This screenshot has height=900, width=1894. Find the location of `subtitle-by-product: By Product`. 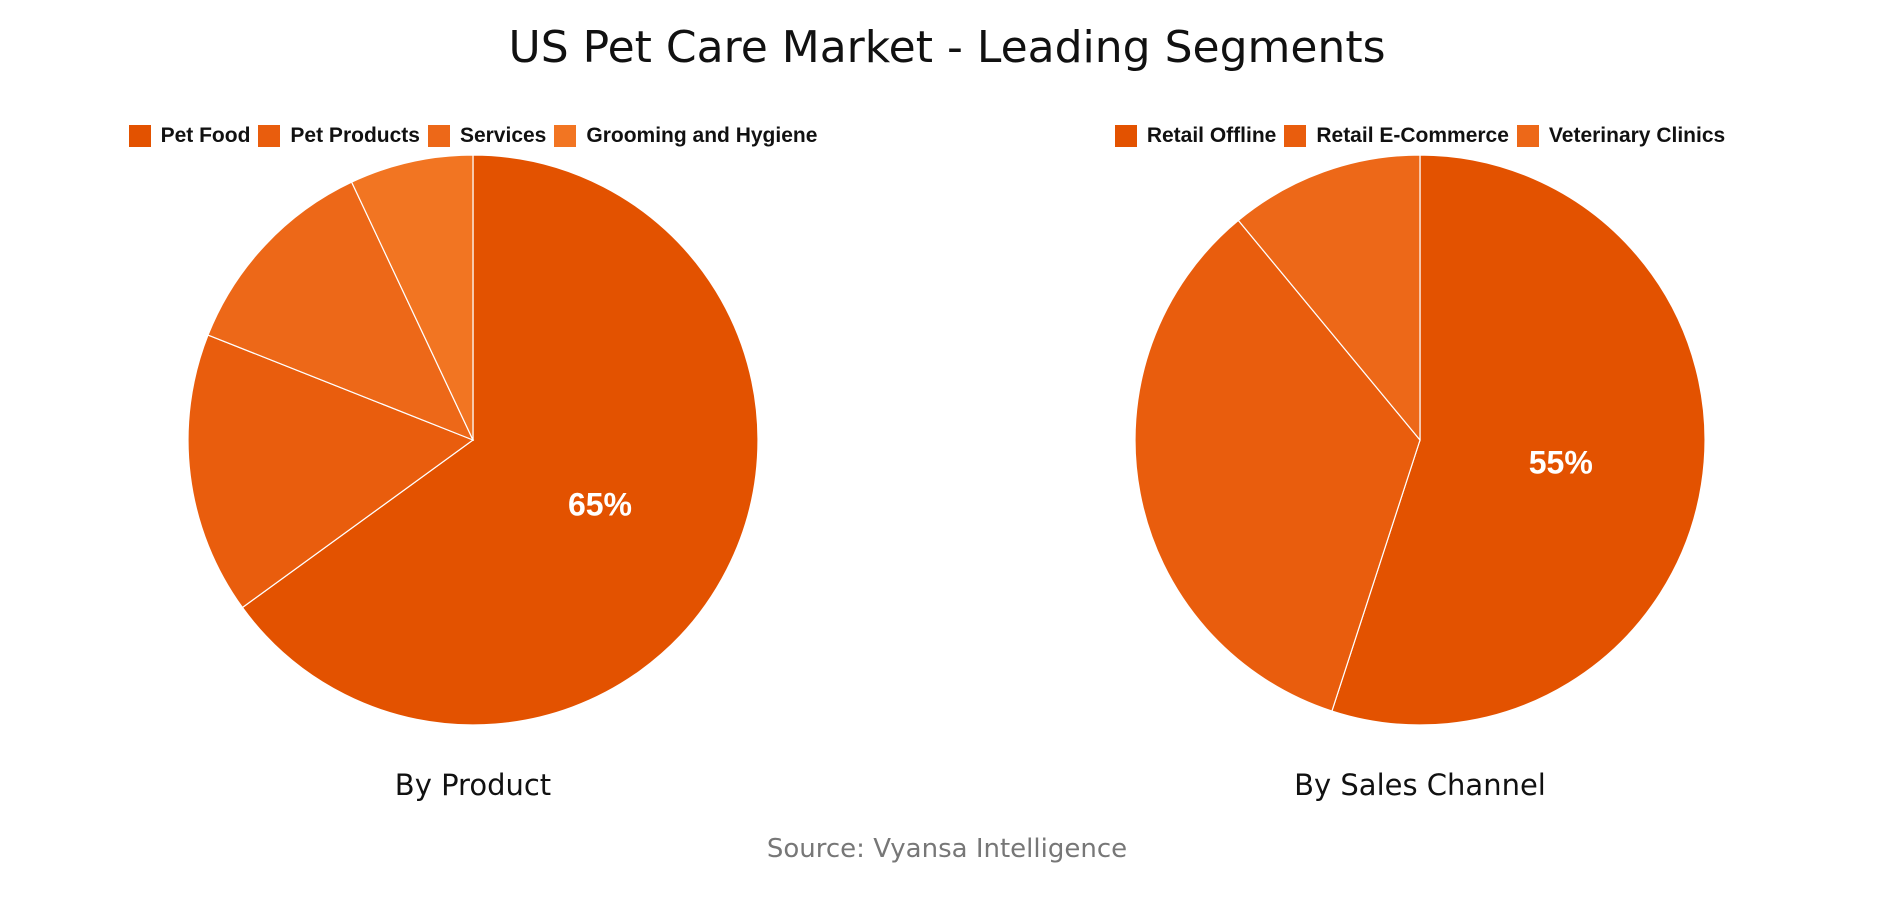

subtitle-by-product: By Product is located at coordinates (473, 785).